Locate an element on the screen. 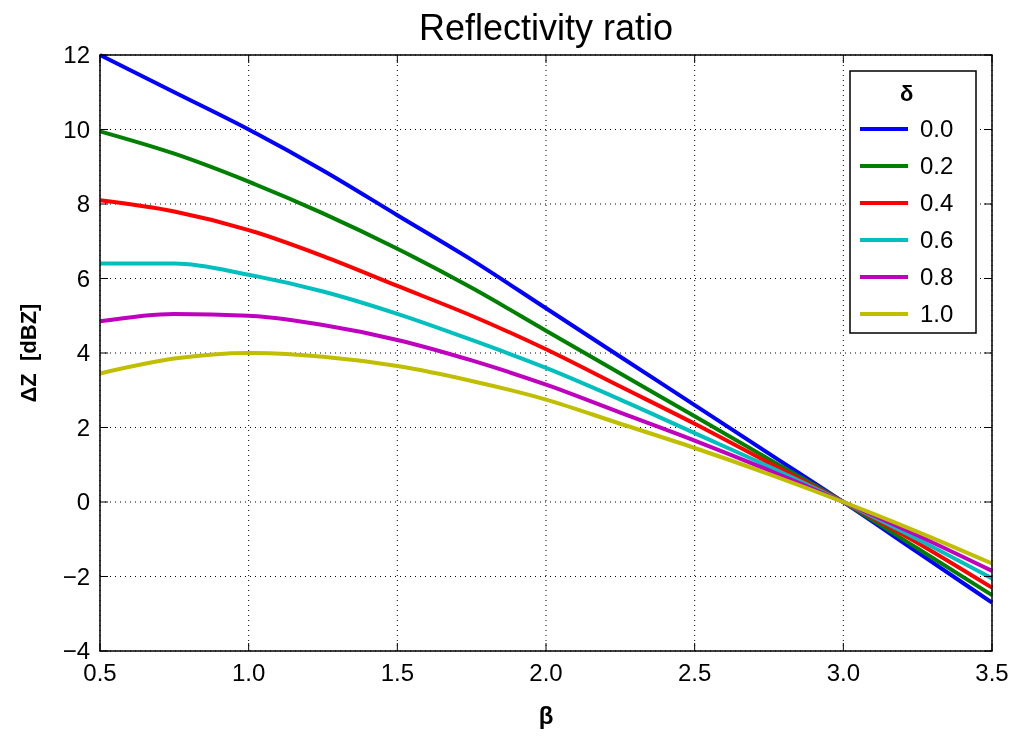 The height and width of the screenshot is (740, 1018). y-tick-label: −2 is located at coordinates (76, 576).